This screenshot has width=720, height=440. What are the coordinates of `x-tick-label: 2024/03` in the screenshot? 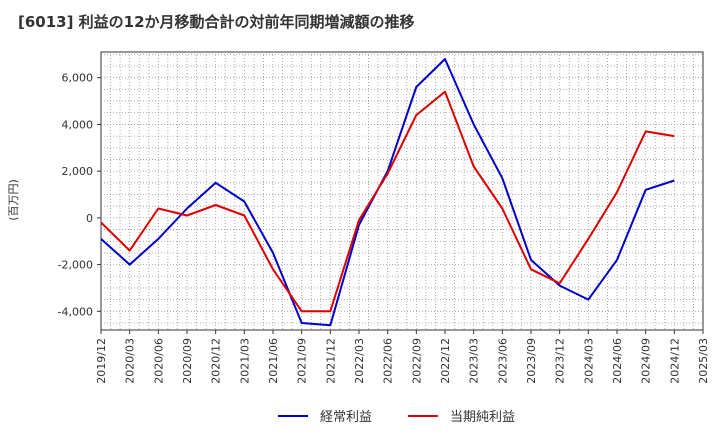 It's located at (588, 361).